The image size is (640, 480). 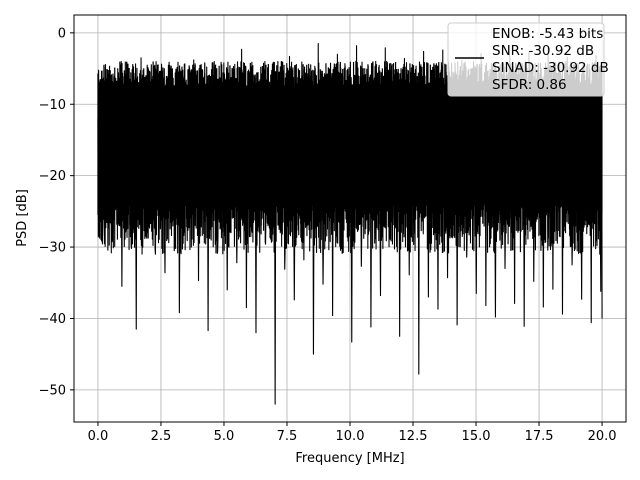 What do you see at coordinates (56, 212) in the screenshot?
I see `y-ticks: 0 −10 −20 −30 −40 −50` at bounding box center [56, 212].